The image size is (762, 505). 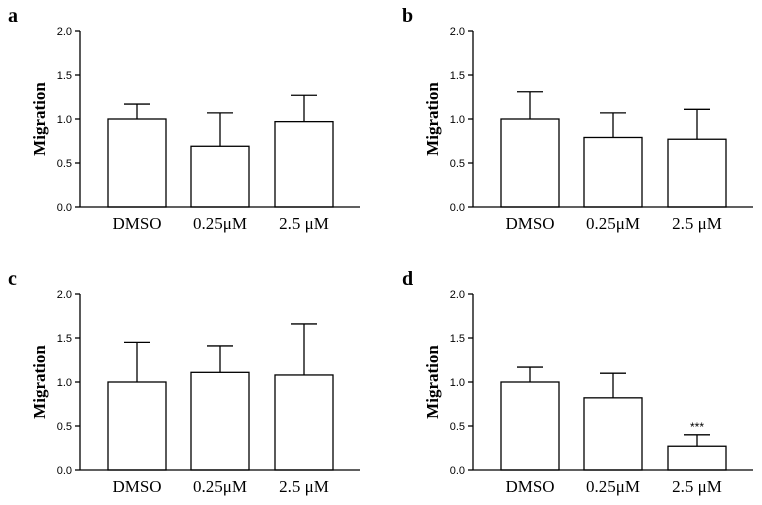 What do you see at coordinates (407, 16) in the screenshot?
I see `panel-label: b` at bounding box center [407, 16].